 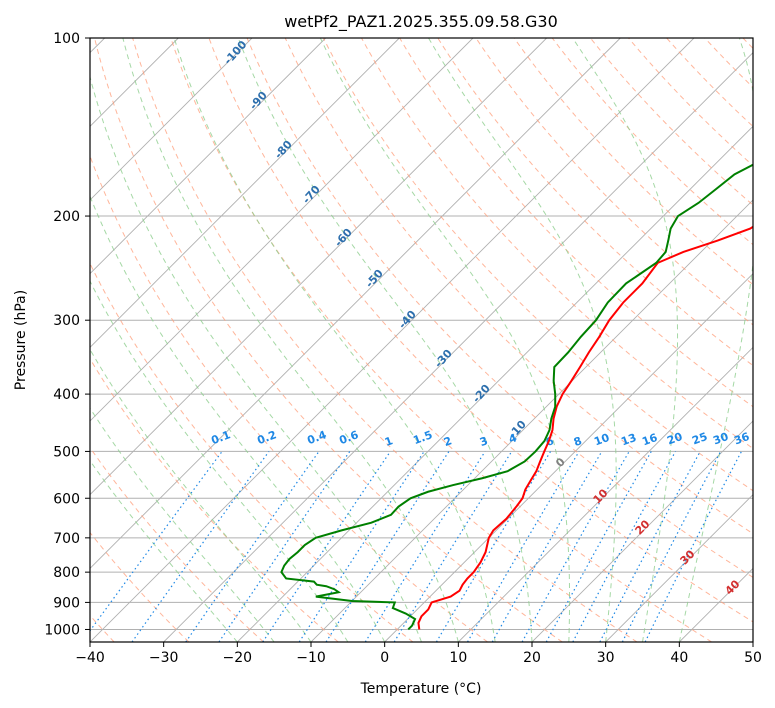 What do you see at coordinates (171, 119) in the screenshot?
I see `isotherm--100` at bounding box center [171, 119].